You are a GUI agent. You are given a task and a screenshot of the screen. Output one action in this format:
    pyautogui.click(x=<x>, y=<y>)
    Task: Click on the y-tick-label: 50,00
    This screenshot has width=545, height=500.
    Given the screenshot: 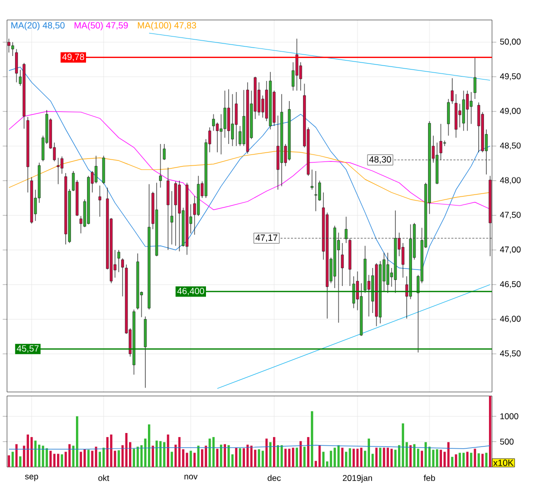 What is the action you would take?
    pyautogui.click(x=510, y=42)
    